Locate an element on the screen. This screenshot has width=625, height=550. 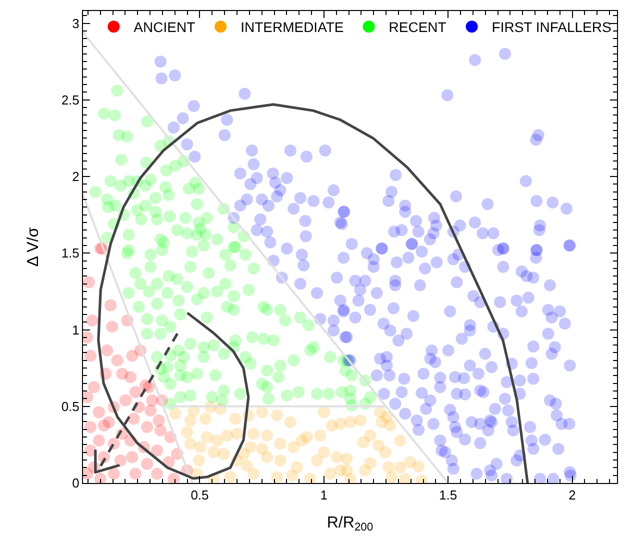
y-tick-label: 0 is located at coordinates (76, 483).